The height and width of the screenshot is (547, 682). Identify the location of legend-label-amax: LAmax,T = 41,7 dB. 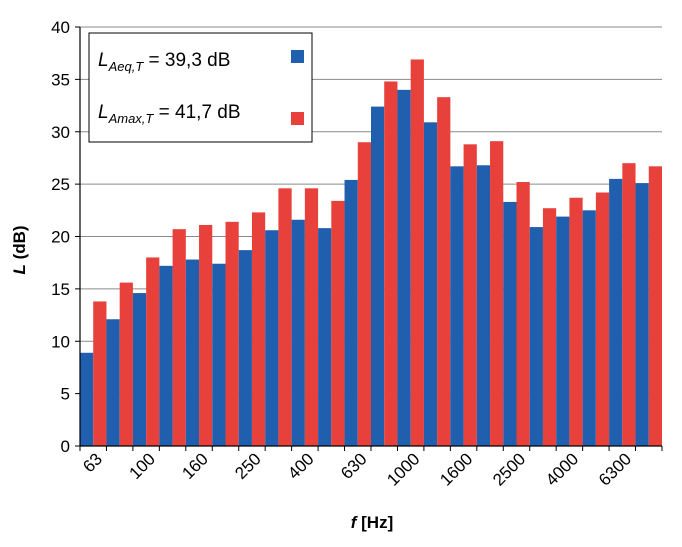
(169, 114).